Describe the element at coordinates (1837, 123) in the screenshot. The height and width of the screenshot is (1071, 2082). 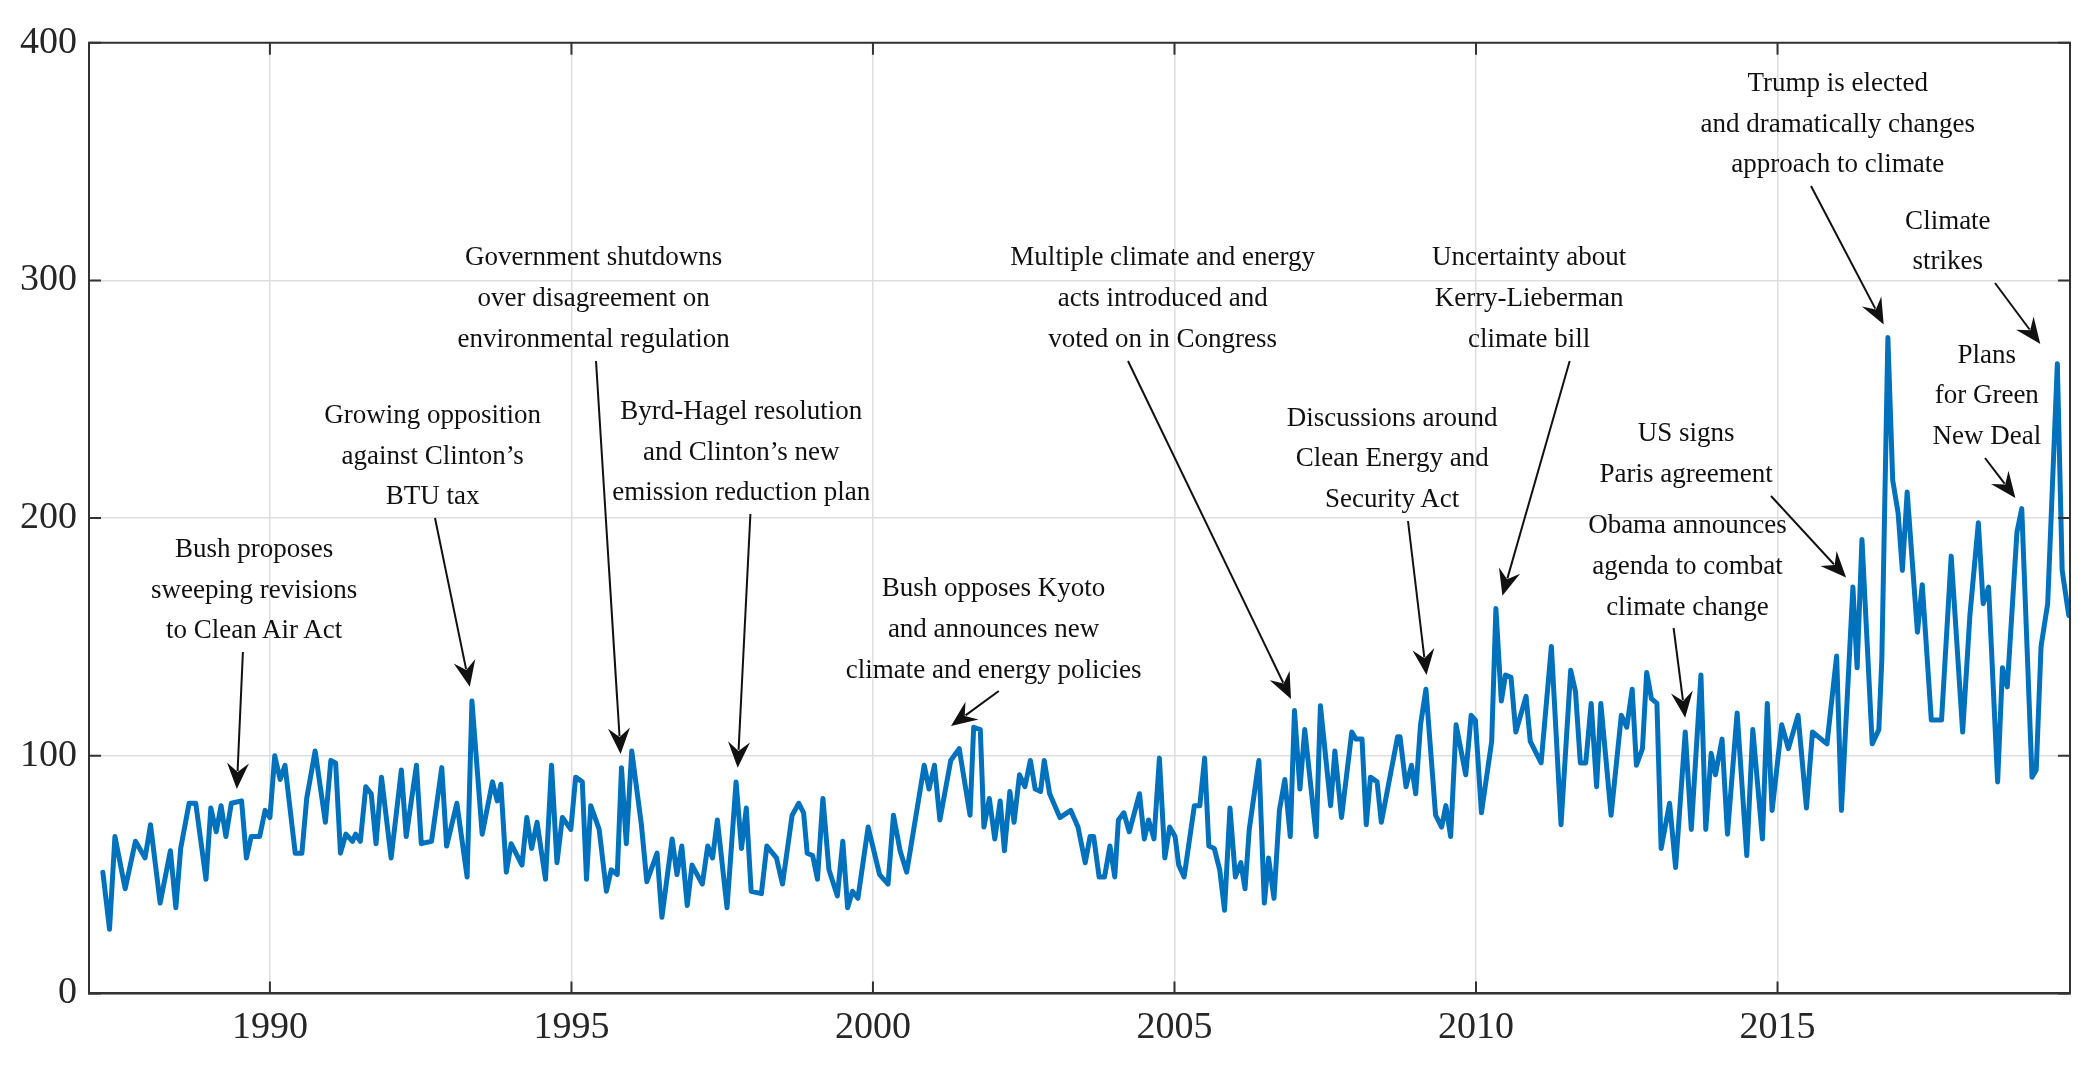
I see `annotation: Trump is elected and dramatically changes approach to climate` at that location.